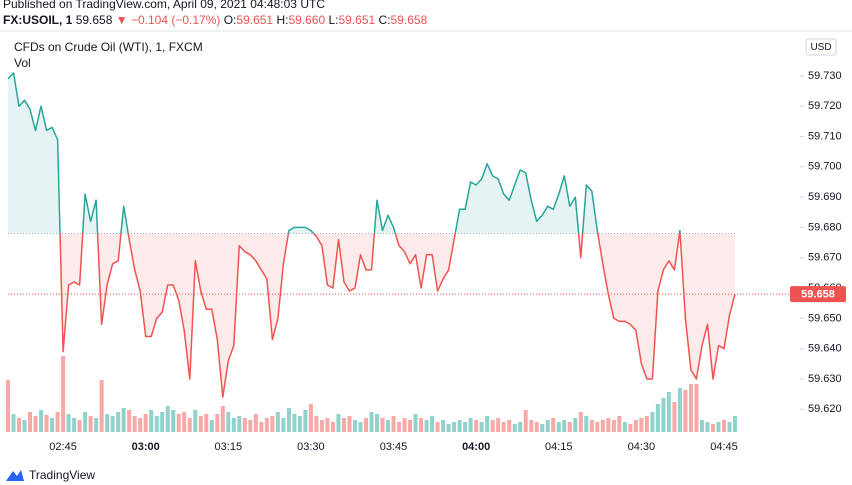 Image resolution: width=852 pixels, height=485 pixels. I want to click on symbol: FX:USOIL, 1, so click(38, 20).